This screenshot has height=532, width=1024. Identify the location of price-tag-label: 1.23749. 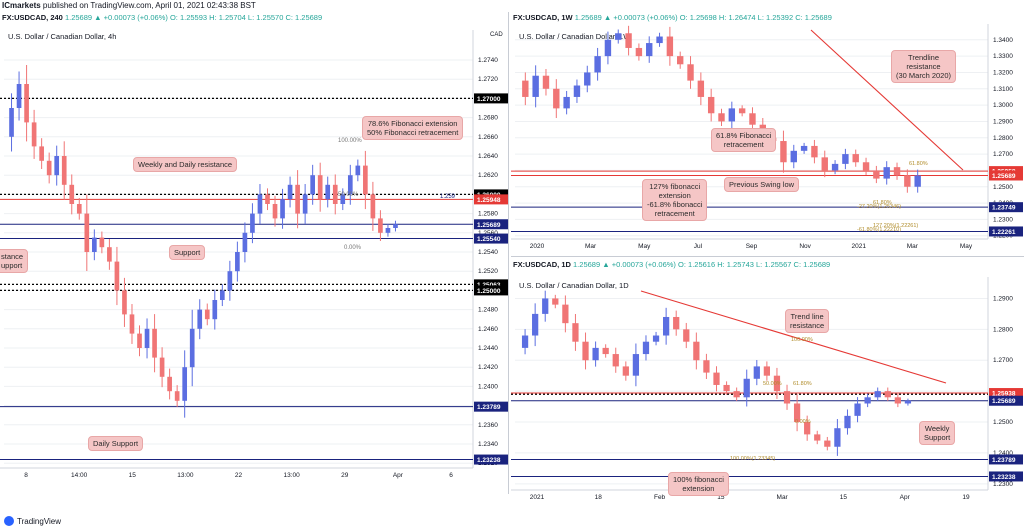
(1004, 208).